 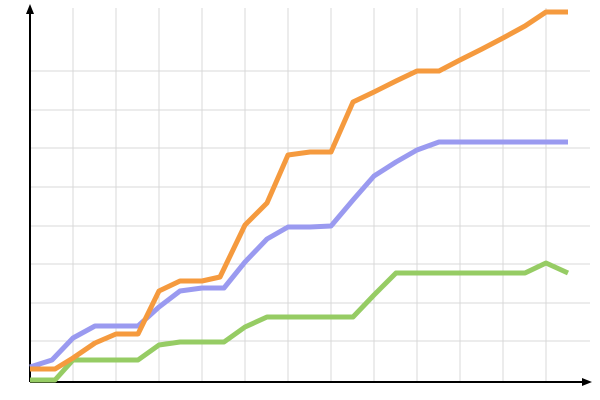 What do you see at coordinates (30, 9) in the screenshot?
I see `y-axis-arrow-icon` at bounding box center [30, 9].